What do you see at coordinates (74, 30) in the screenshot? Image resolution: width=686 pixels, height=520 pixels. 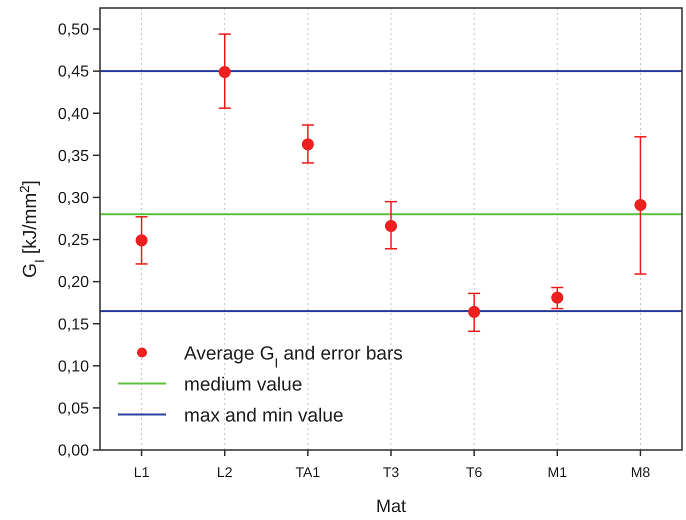 I see `y-tick-label: 0,50` at bounding box center [74, 30].